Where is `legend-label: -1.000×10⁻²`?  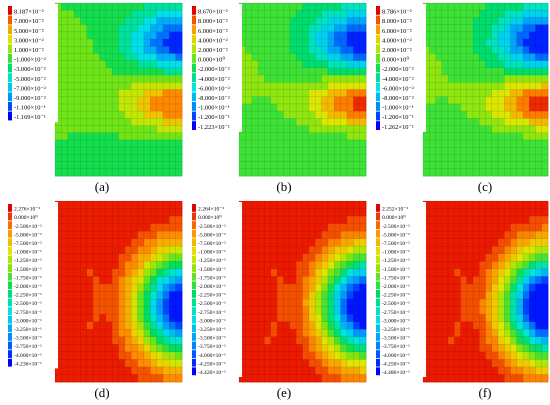
legend-label: -1.000×10⁻² is located at coordinates (30, 60).